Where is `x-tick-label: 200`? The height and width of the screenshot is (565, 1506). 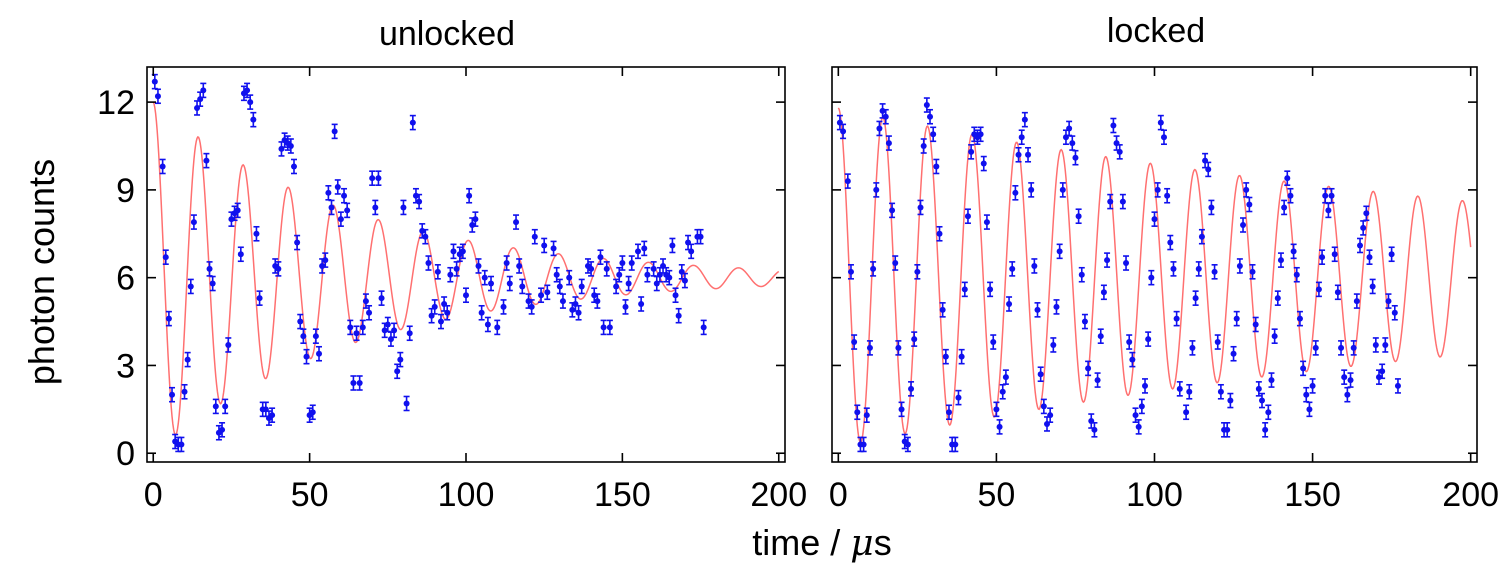 x-tick-label: 200 is located at coordinates (778, 495).